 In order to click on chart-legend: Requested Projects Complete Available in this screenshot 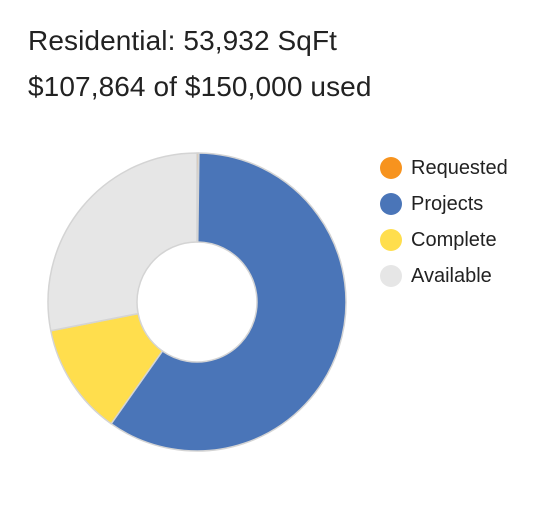, I will do `click(444, 222)`.